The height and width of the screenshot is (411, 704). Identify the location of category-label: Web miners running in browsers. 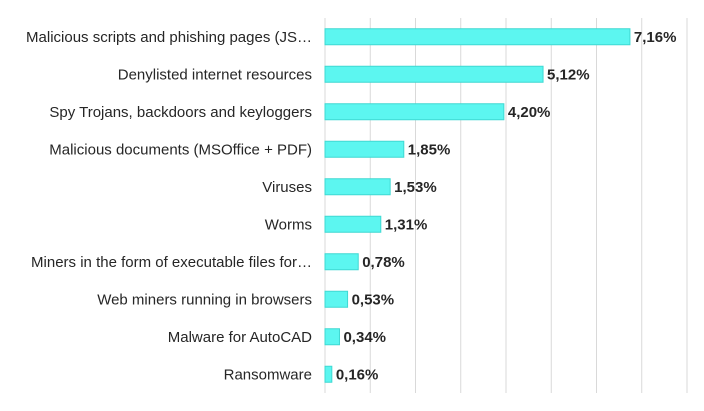
(204, 299).